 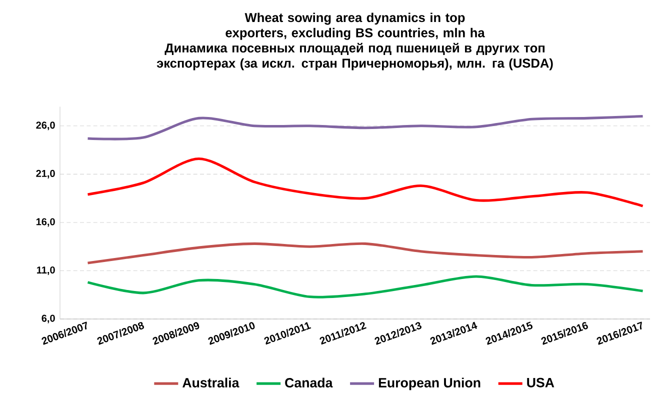 I want to click on chart-subtitle: Динамика посевных площадей под пшеницей в других топ экспортерах (за искл. стран Причерноморья), млн. га (USDA), so click(x=354, y=56).